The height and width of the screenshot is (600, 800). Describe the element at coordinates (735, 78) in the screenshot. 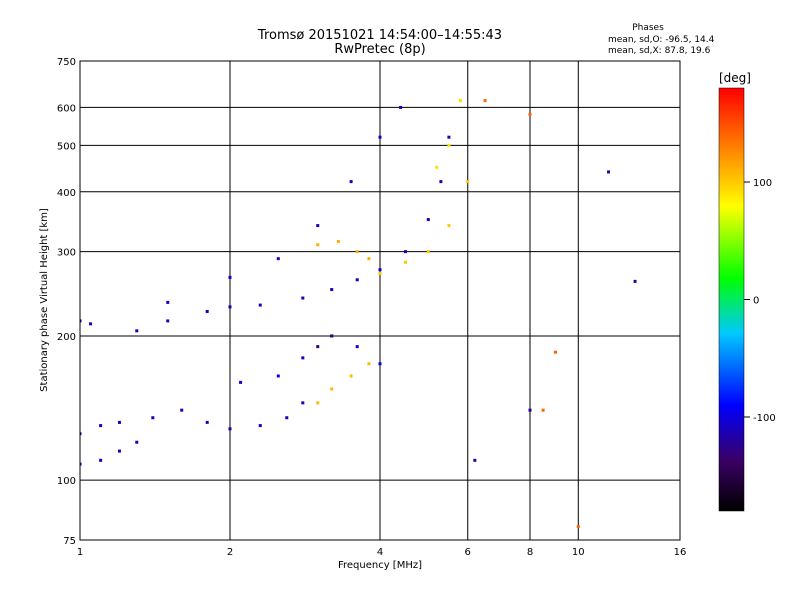

I see `colorbar-label: [deg]` at that location.